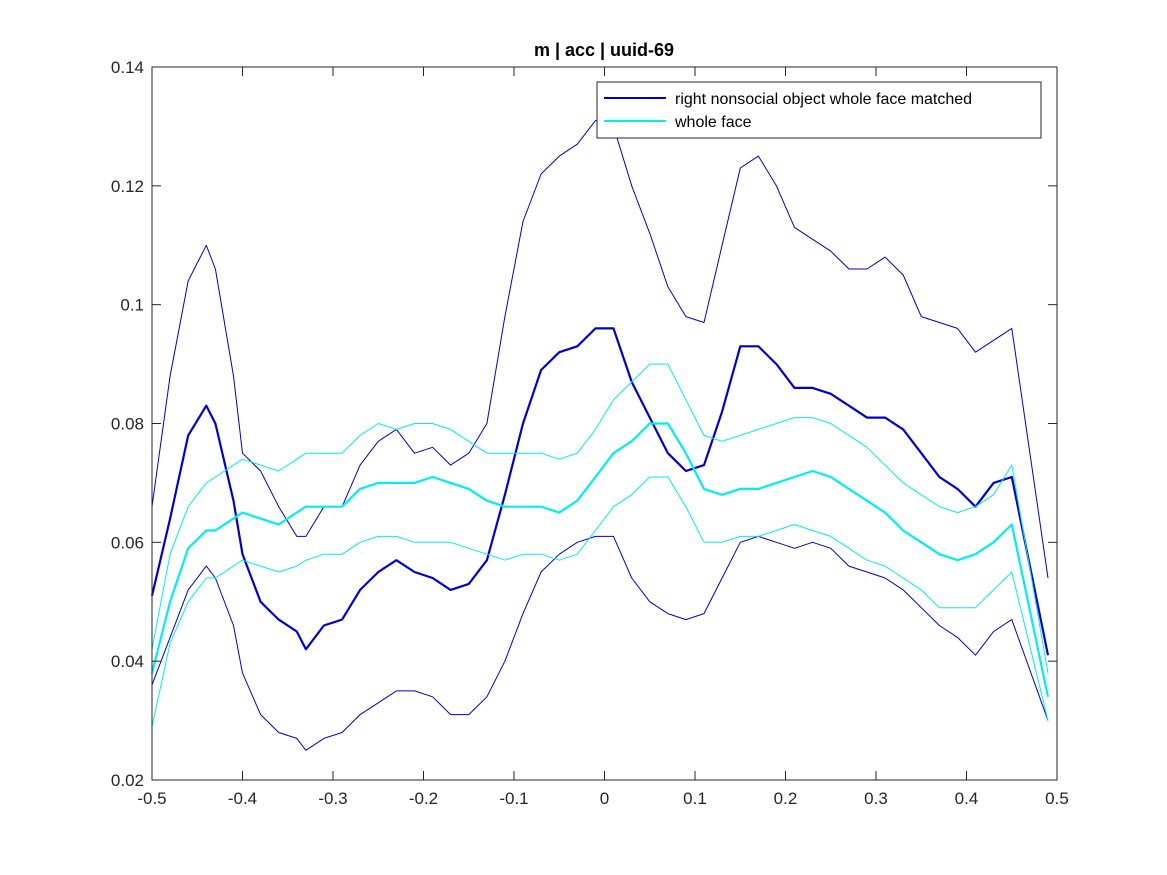 The image size is (1167, 875). What do you see at coordinates (127, 186) in the screenshot?
I see `y-tick-label: 0.12` at bounding box center [127, 186].